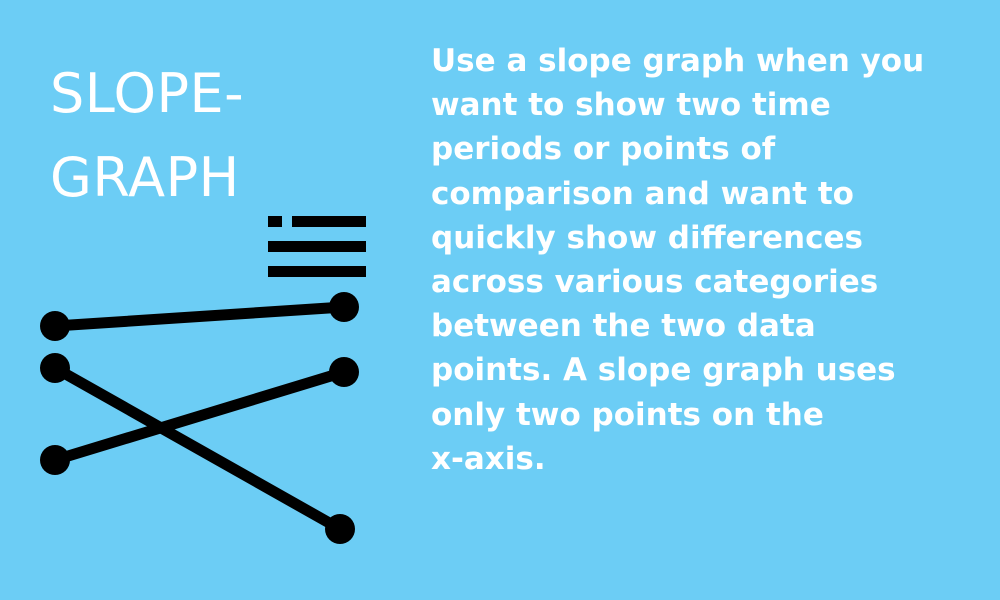 The image size is (1000, 600). What do you see at coordinates (147, 136) in the screenshot?
I see `page-title: SLOPE- GRAPH` at bounding box center [147, 136].